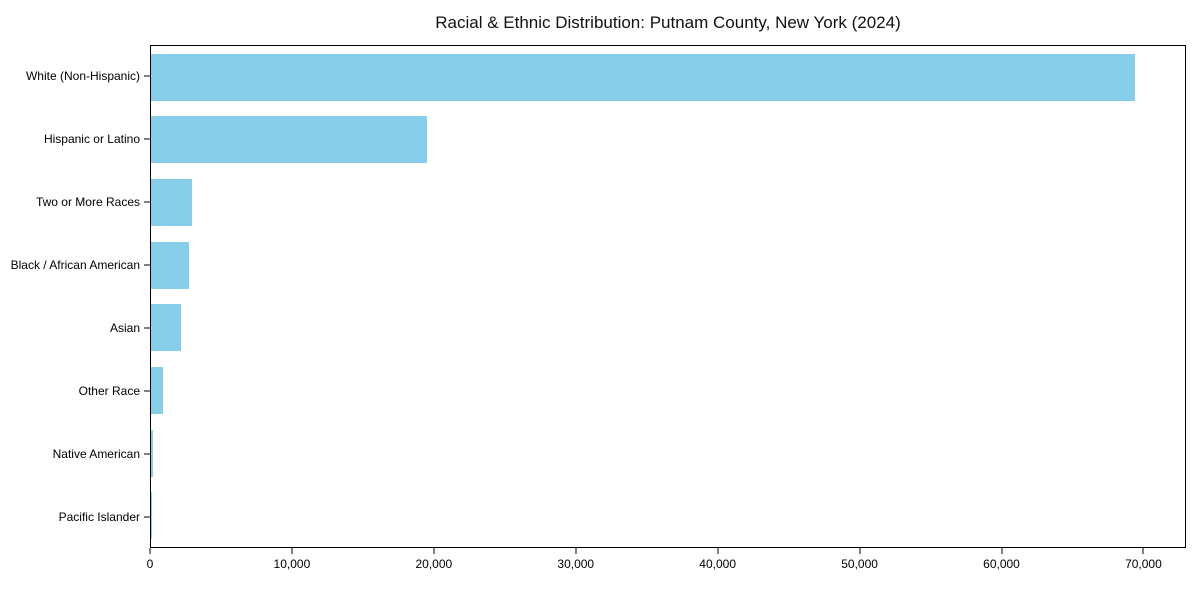 Image resolution: width=1200 pixels, height=600 pixels. I want to click on y-tick-row: Hispanic or Latino, so click(75, 139).